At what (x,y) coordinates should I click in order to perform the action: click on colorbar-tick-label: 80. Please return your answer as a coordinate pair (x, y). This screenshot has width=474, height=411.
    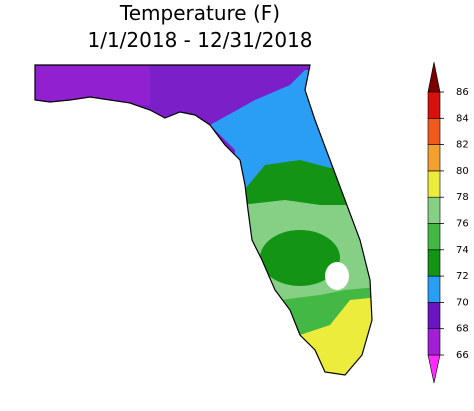
    Looking at the image, I should click on (462, 171).